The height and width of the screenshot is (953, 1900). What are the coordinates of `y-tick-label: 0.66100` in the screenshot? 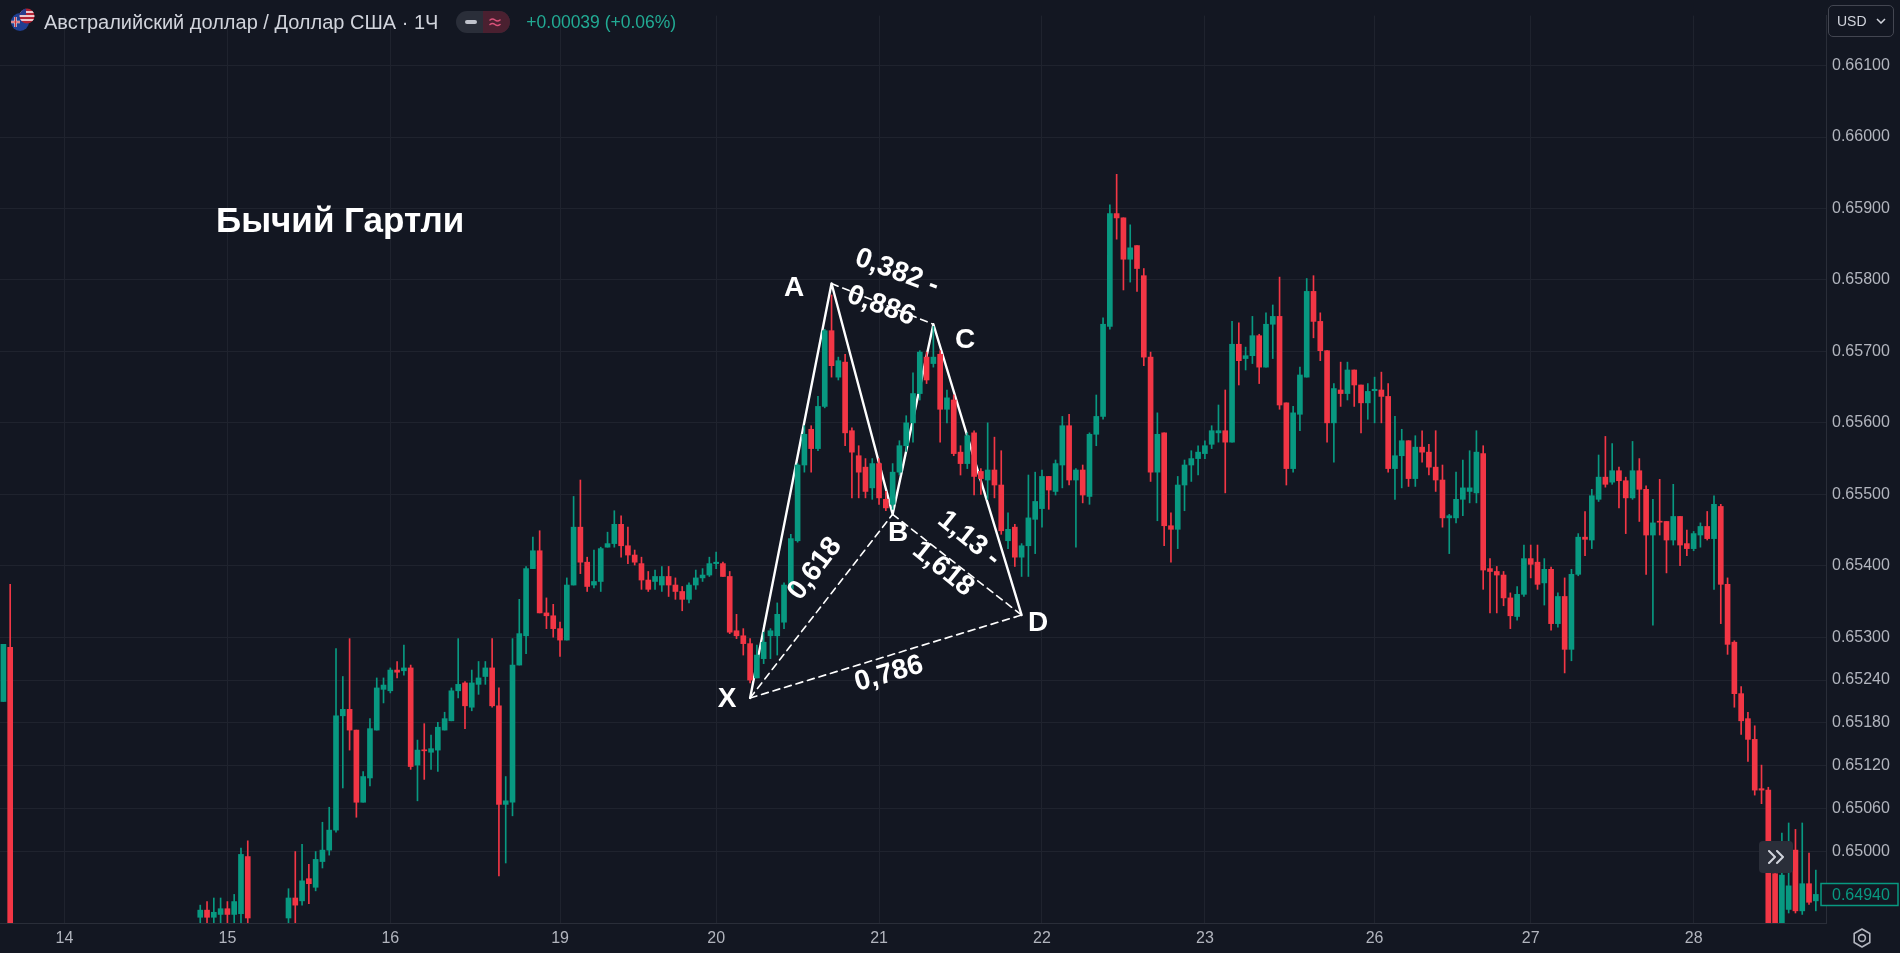 It's located at (1861, 65).